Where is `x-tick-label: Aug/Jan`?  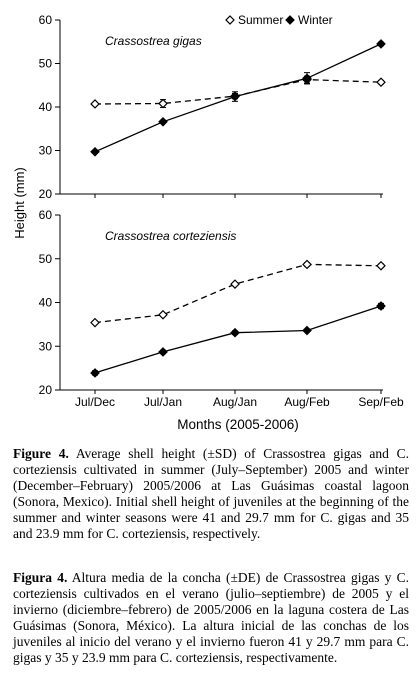 x-tick-label: Aug/Jan is located at coordinates (235, 402).